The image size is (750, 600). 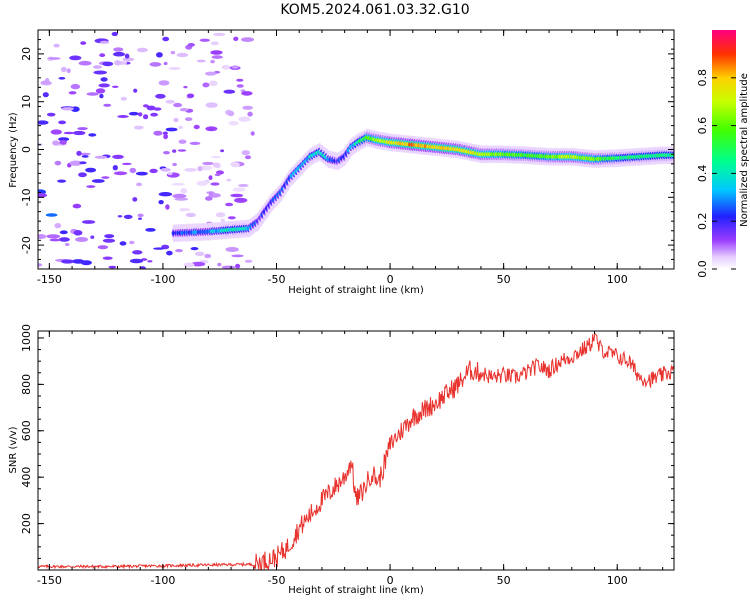 What do you see at coordinates (702, 174) in the screenshot?
I see `colorbar-tick-label: 0.4` at bounding box center [702, 174].